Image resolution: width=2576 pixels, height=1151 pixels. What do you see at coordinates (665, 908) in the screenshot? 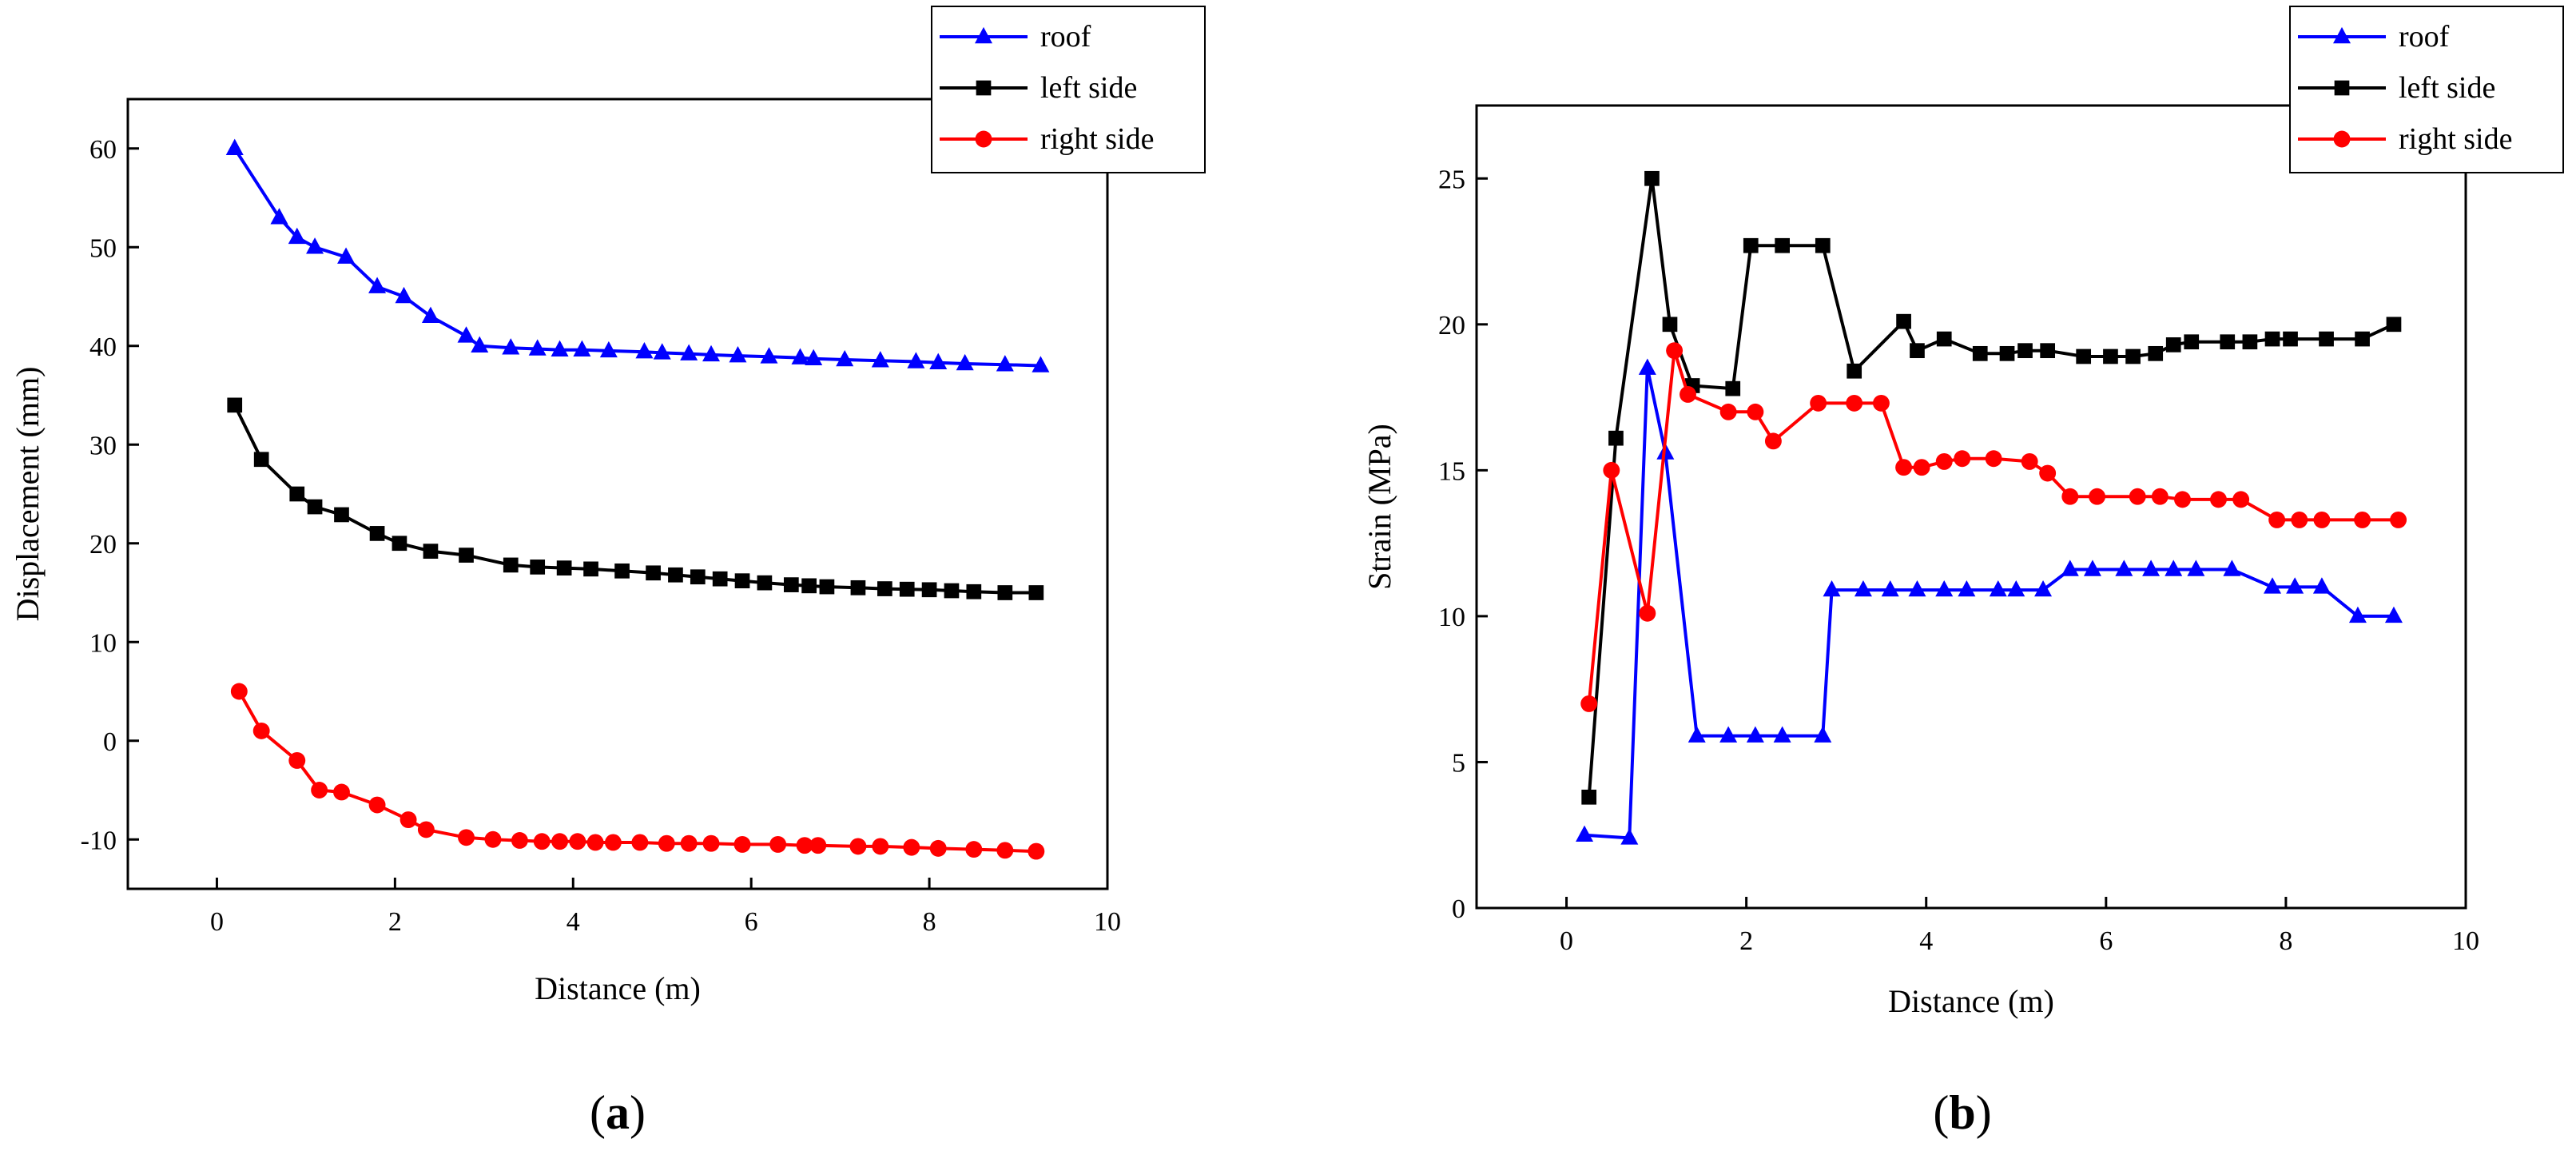
I see `x-axis-ticks-a: 0 2 4 6 8 10` at bounding box center [665, 908].